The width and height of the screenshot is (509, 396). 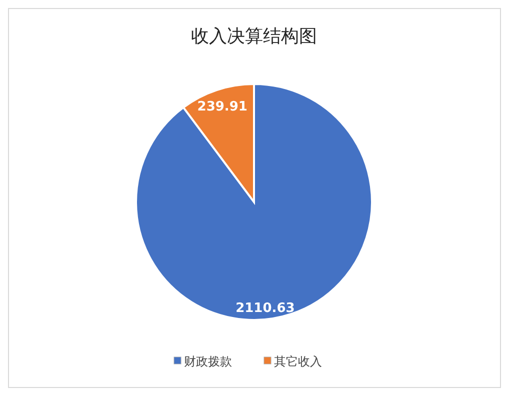 What do you see at coordinates (222, 106) in the screenshot?
I see `data-label: 239.91` at bounding box center [222, 106].